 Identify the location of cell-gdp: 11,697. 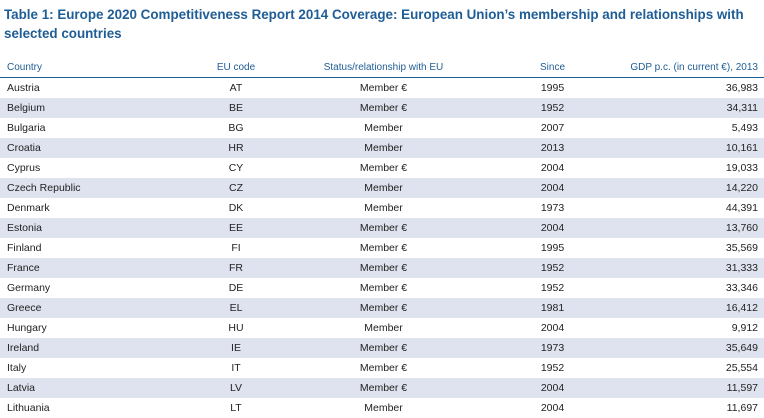
(694, 408).